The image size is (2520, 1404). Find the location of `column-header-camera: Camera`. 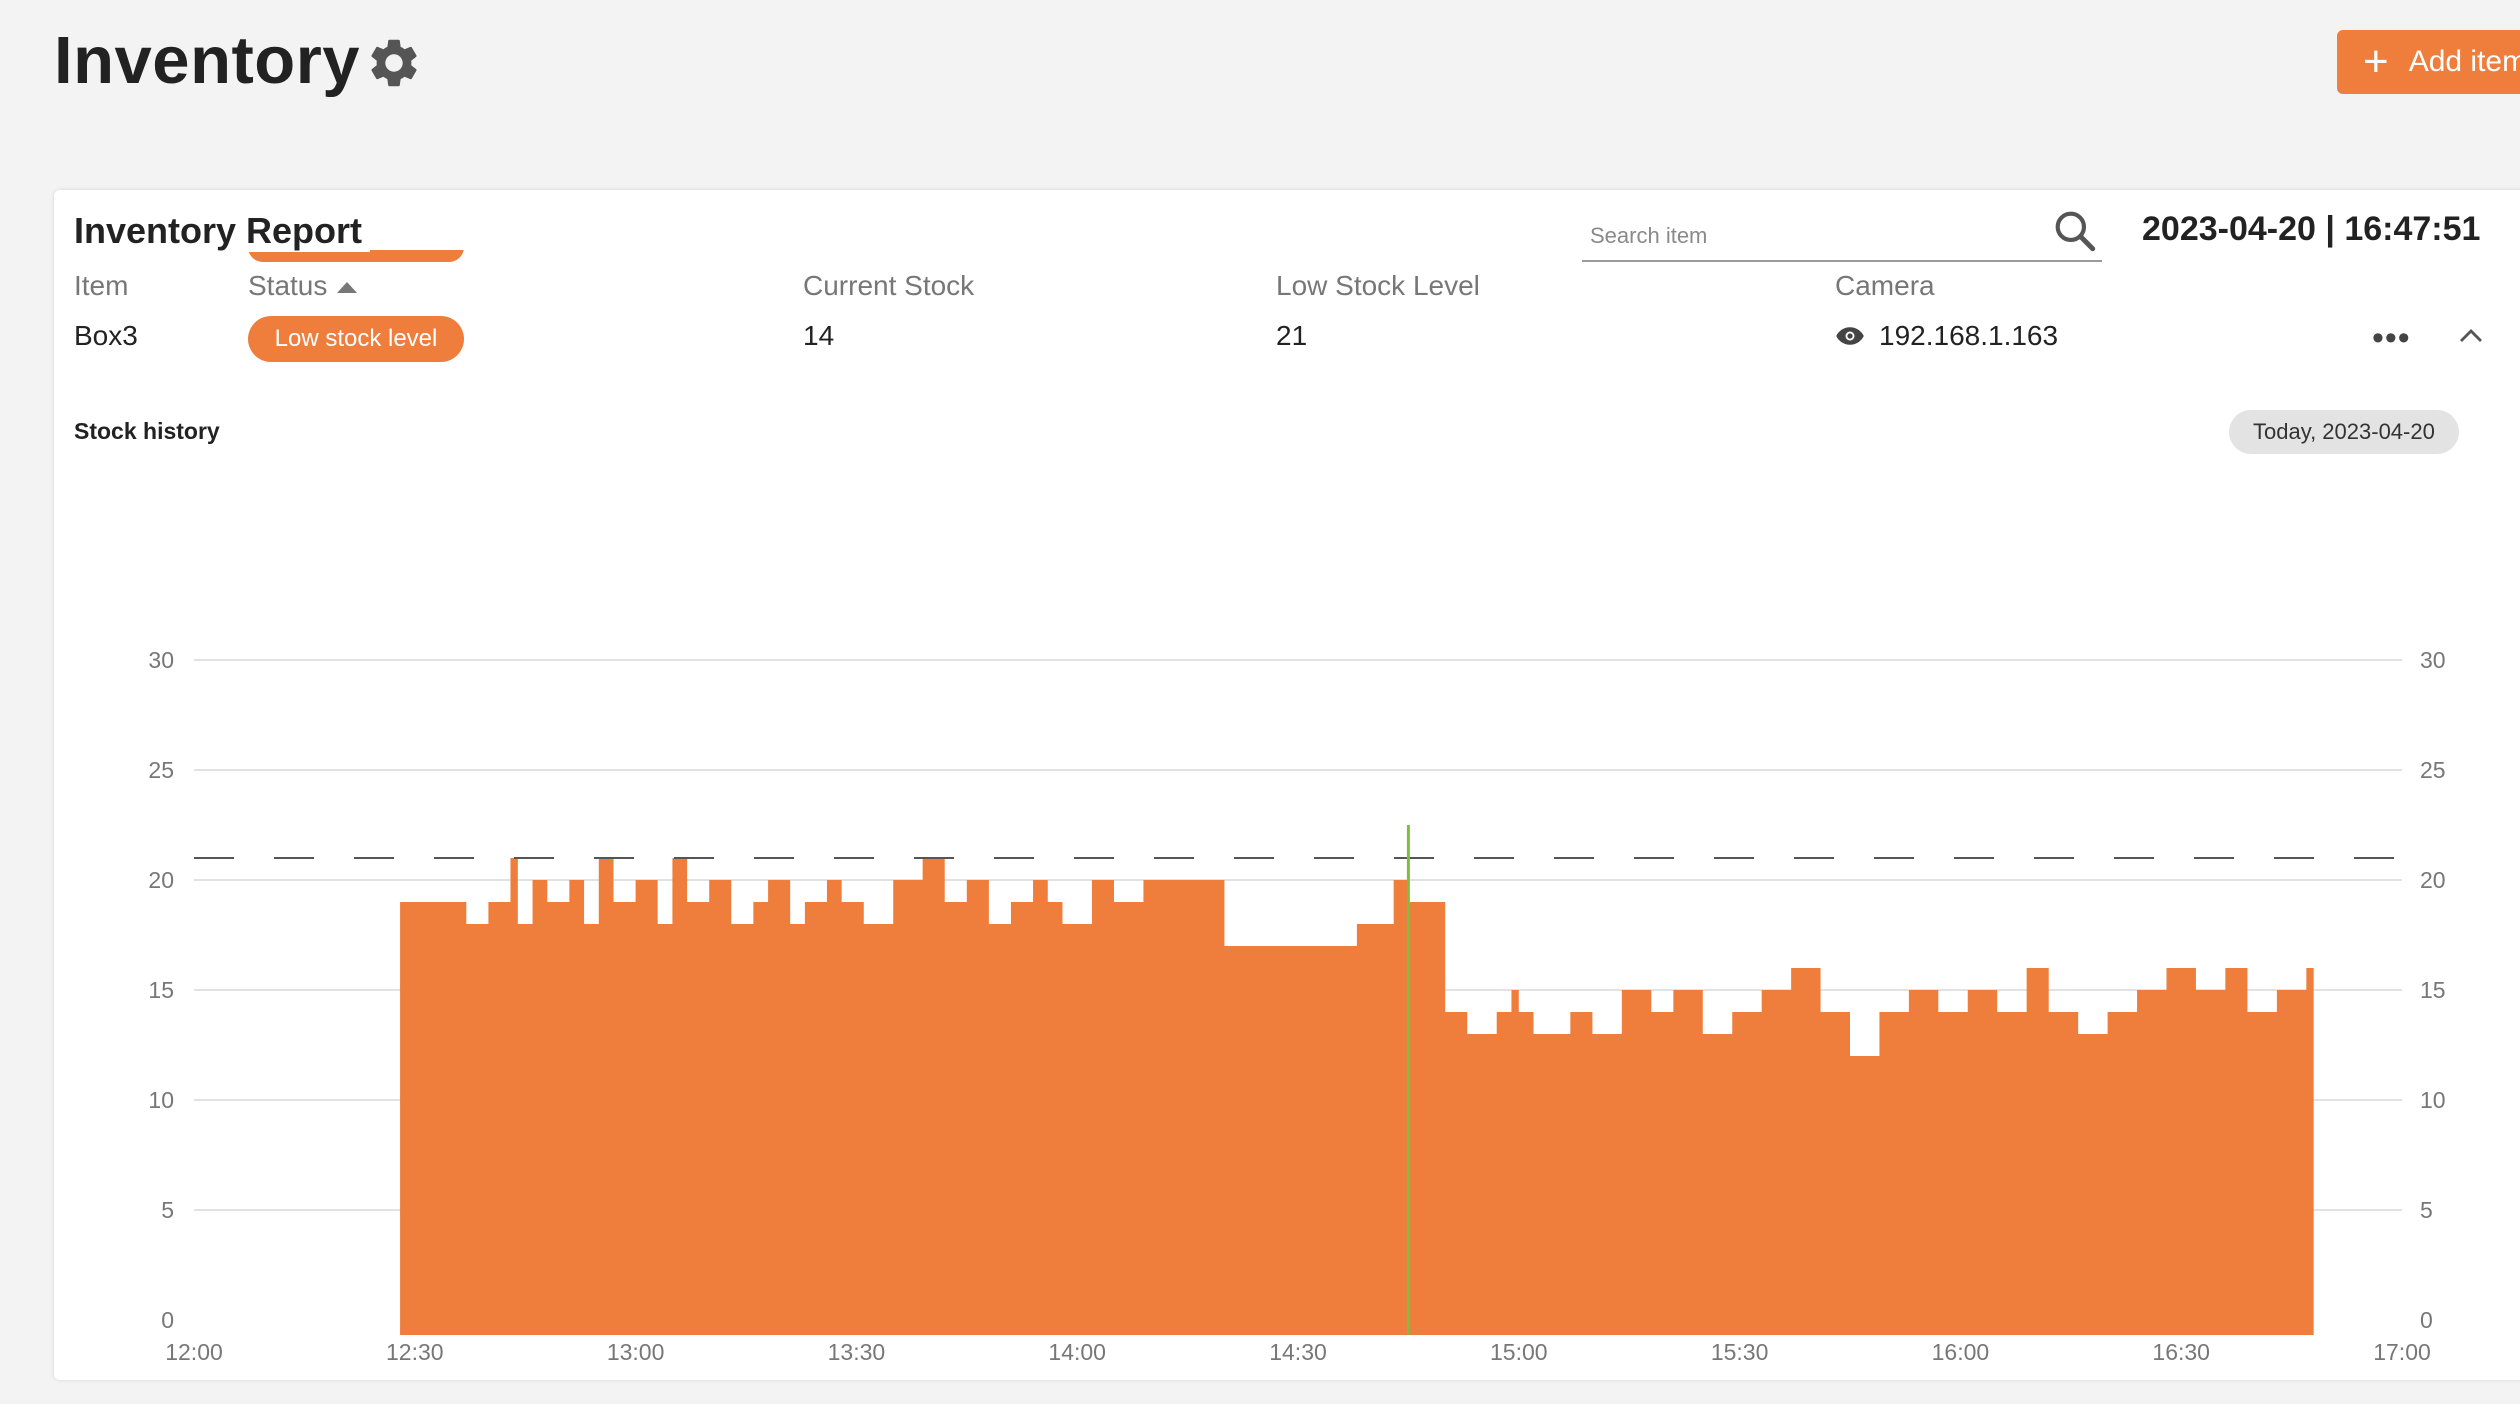

column-header-camera: Camera is located at coordinates (1885, 285).